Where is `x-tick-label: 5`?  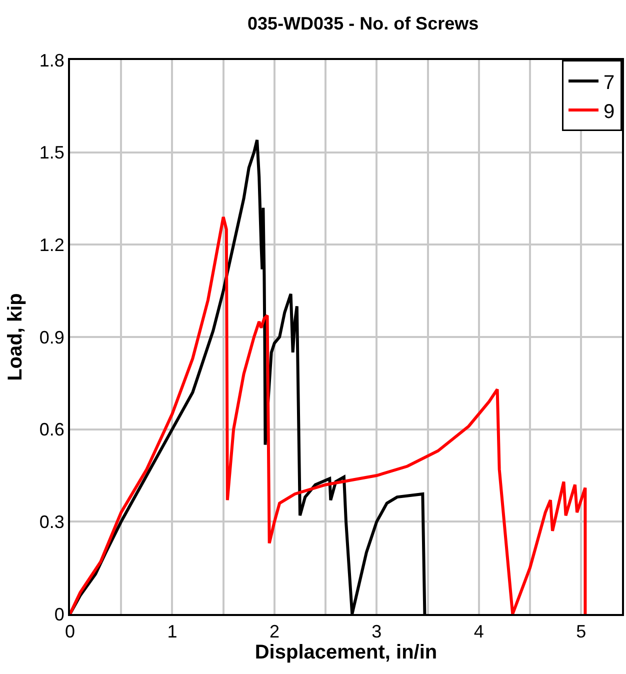 x-tick-label: 5 is located at coordinates (581, 632).